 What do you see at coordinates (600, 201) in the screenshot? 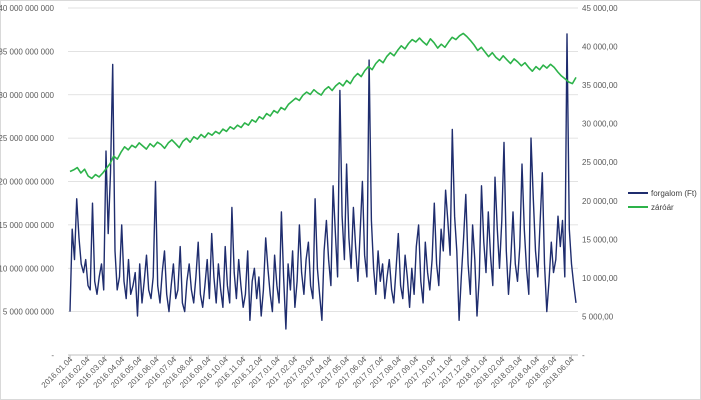
I see `right-axis-tick-label: 20 000,00` at bounding box center [600, 201].